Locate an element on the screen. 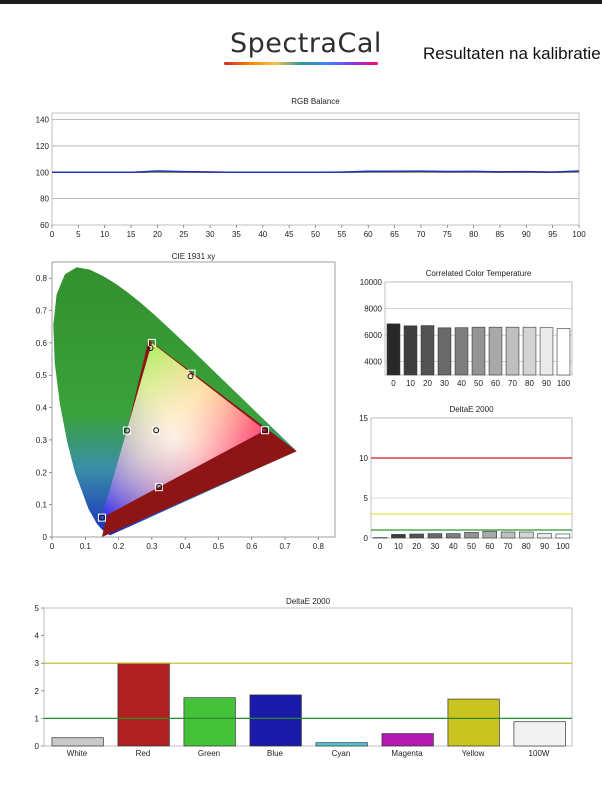 This screenshot has width=602, height=800. x-tick-label: 0.1 is located at coordinates (86, 546).